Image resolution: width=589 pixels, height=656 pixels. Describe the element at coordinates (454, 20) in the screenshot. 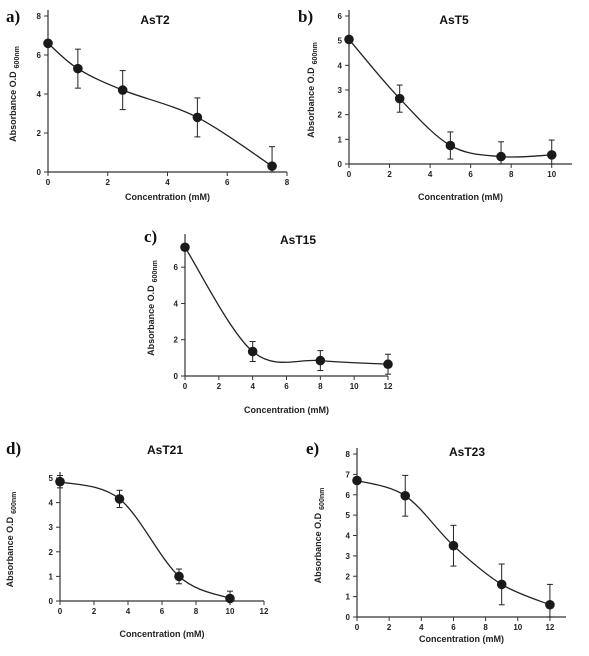

I see `chart-title: AsT5` at that location.